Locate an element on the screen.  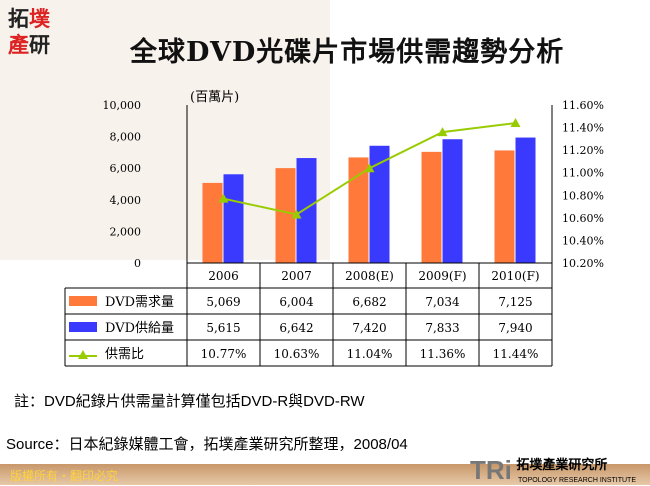
data-label: 7,420 is located at coordinates (369, 328).